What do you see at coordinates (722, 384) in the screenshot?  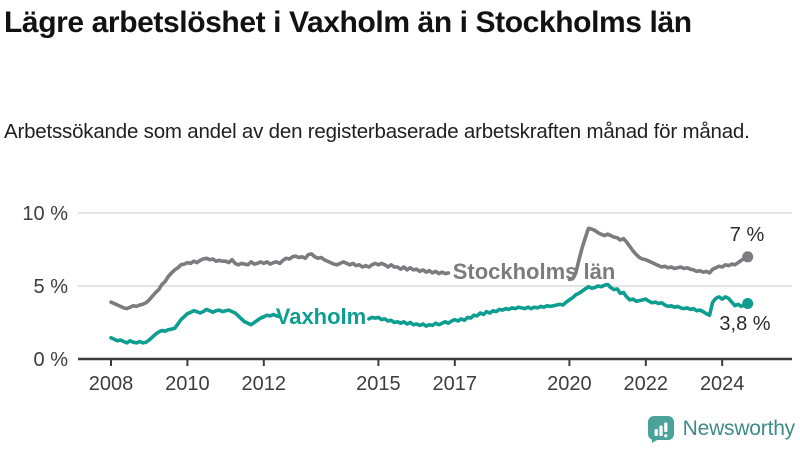 I see `x-tick-label: 2024` at bounding box center [722, 384].